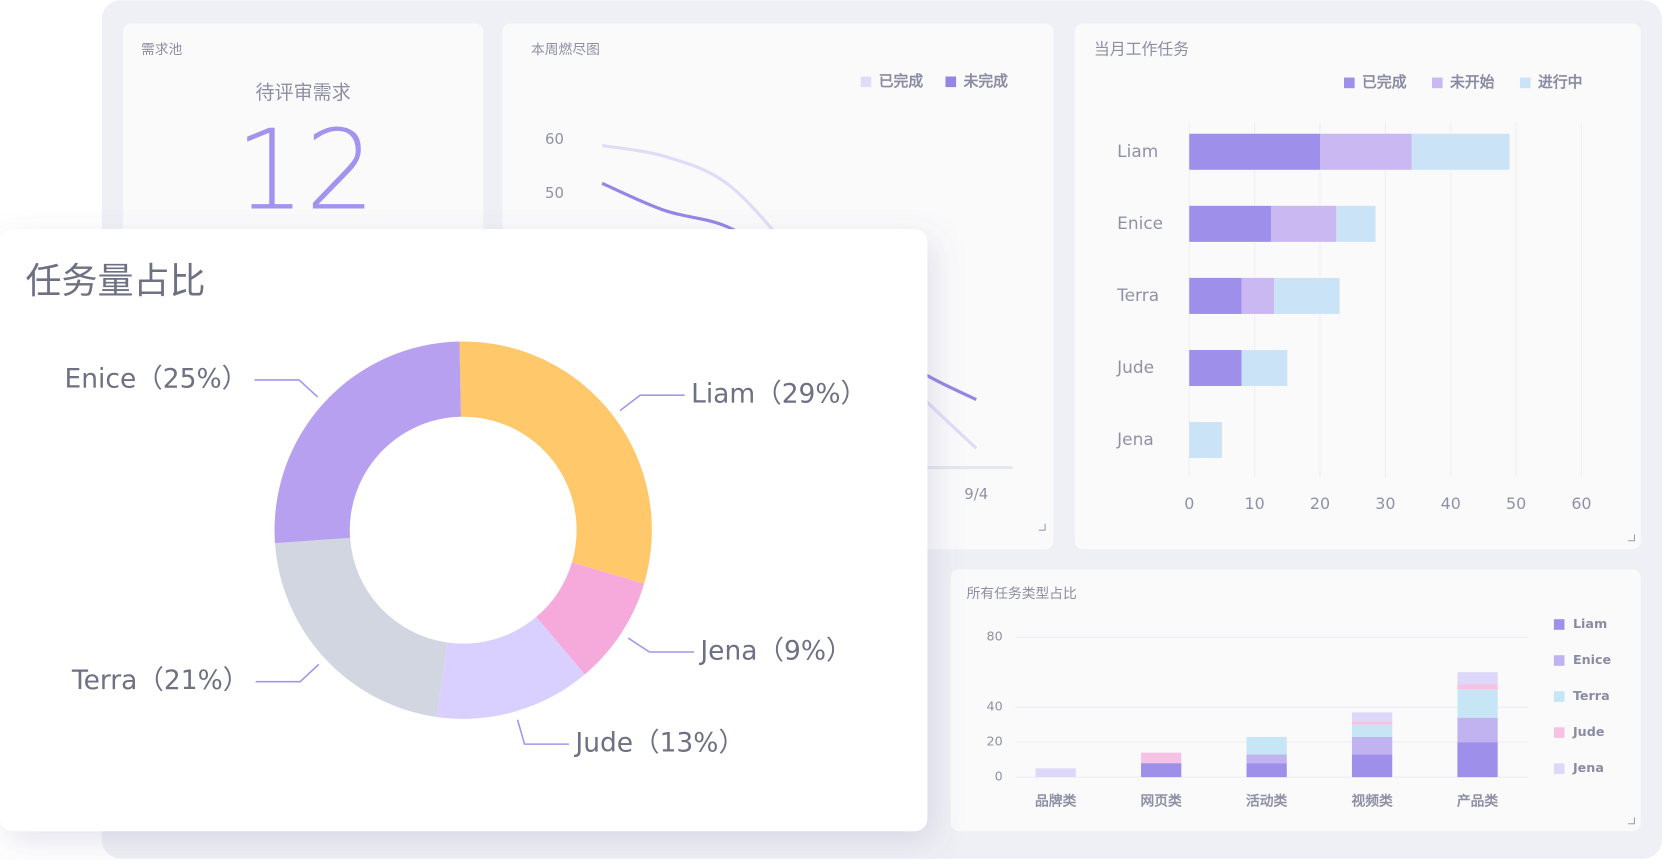 This screenshot has width=1662, height=860. What do you see at coordinates (1451, 503) in the screenshot?
I see `x-tick-label: 40` at bounding box center [1451, 503].